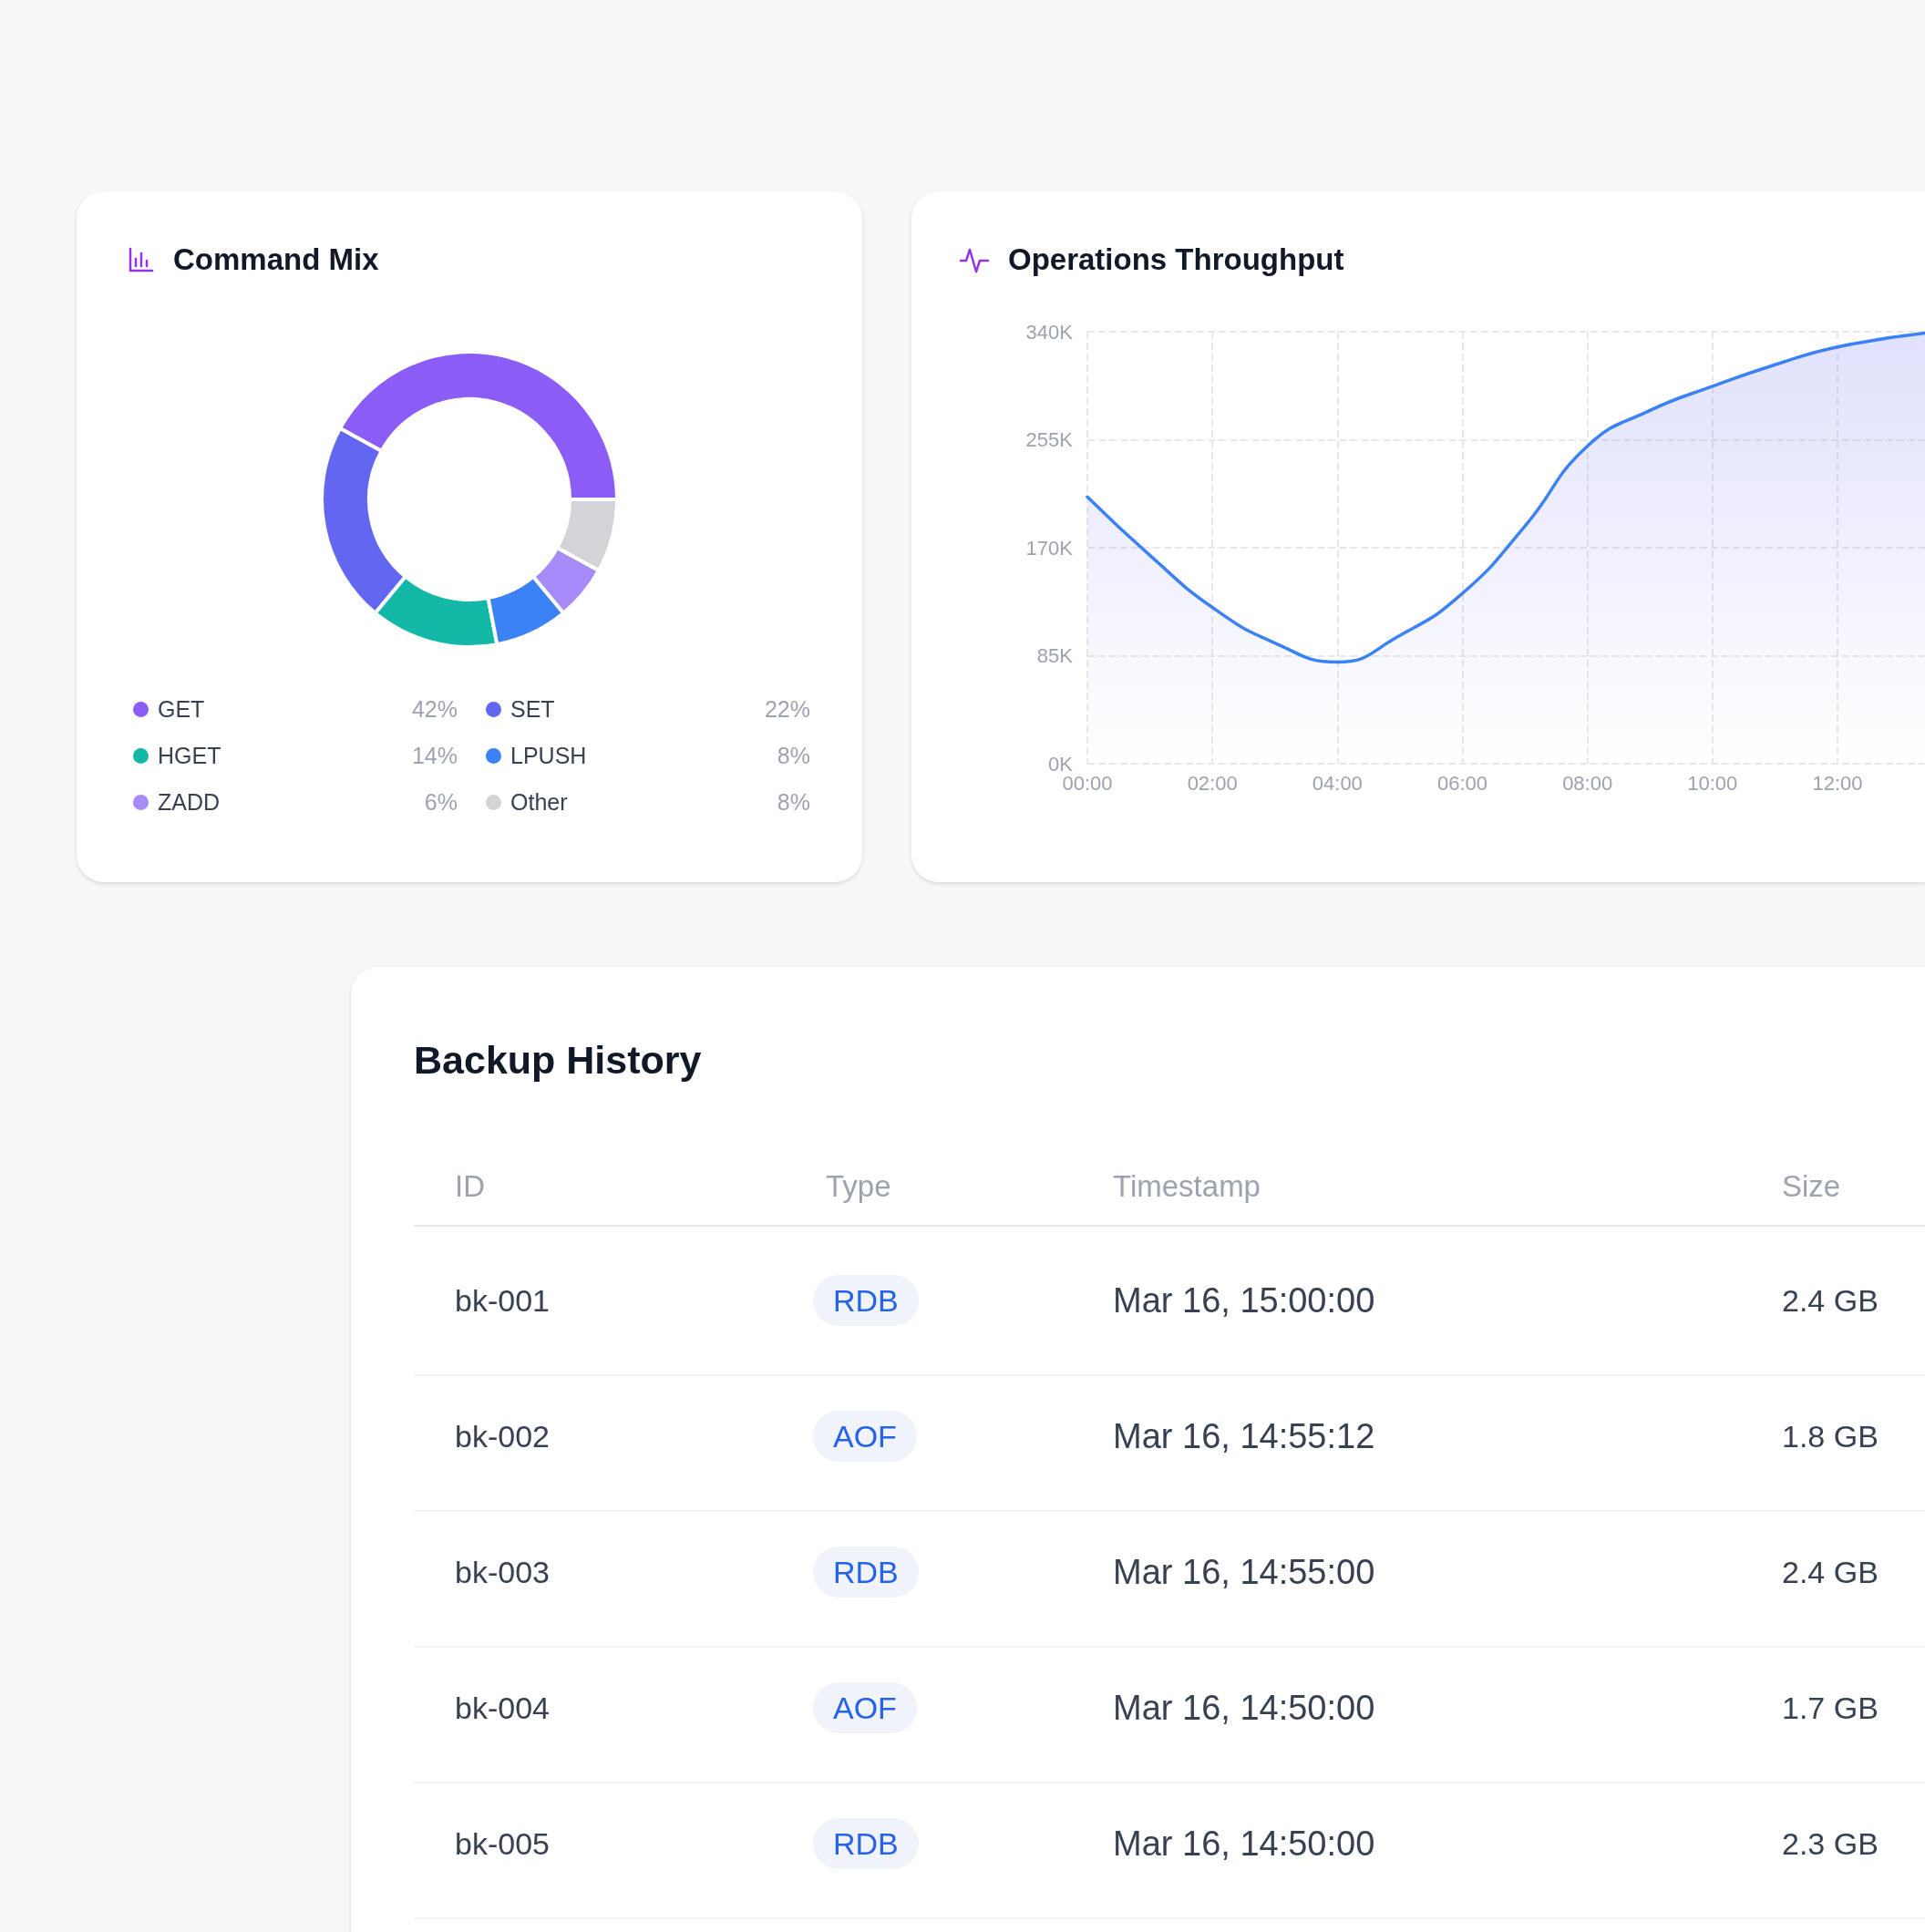  What do you see at coordinates (1187, 1186) in the screenshot?
I see `category-label: Timestamp` at bounding box center [1187, 1186].